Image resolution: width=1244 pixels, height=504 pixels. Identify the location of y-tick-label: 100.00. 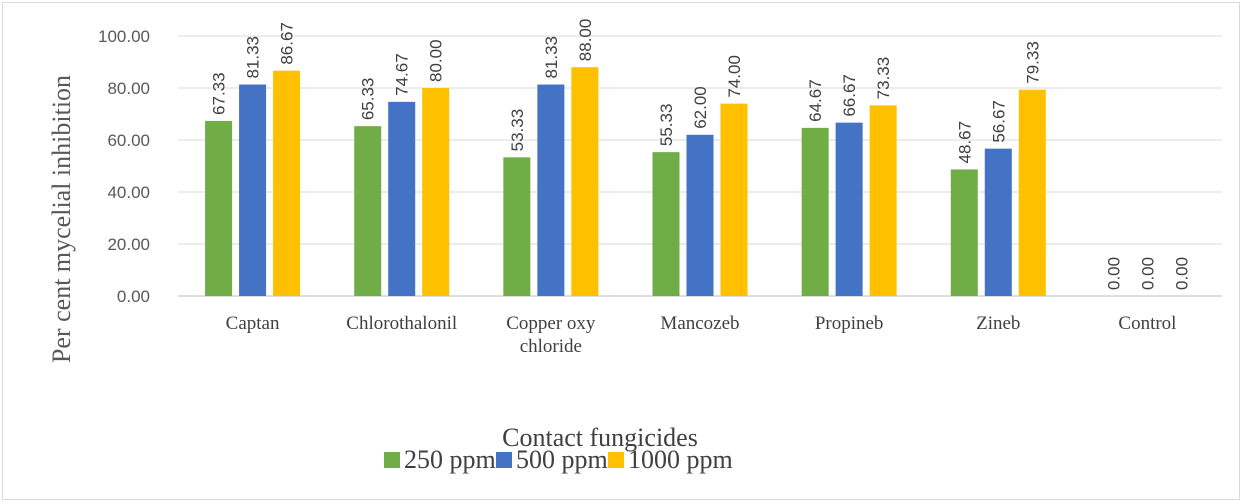
(124, 36).